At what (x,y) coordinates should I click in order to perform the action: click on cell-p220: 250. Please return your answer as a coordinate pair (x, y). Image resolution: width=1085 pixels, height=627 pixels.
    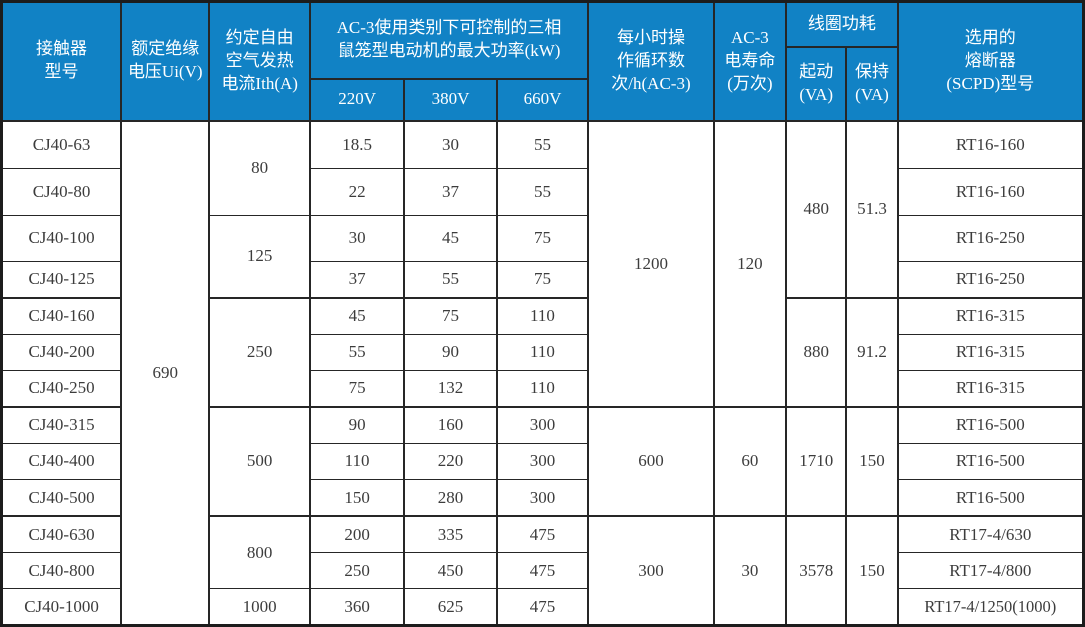
    Looking at the image, I should click on (357, 571).